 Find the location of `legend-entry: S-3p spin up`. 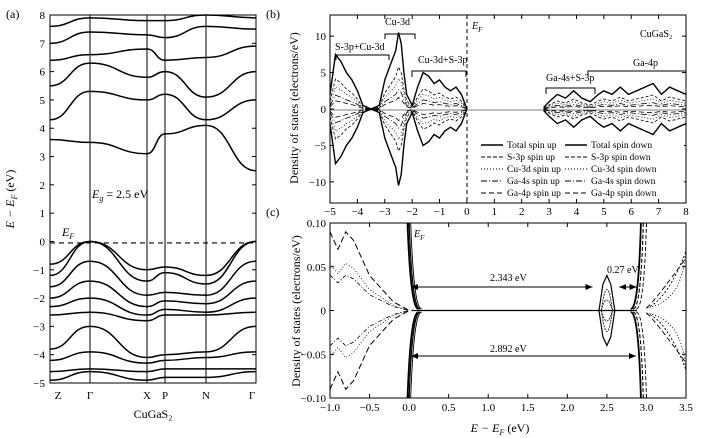

legend-entry: S-3p spin up is located at coordinates (531, 158).